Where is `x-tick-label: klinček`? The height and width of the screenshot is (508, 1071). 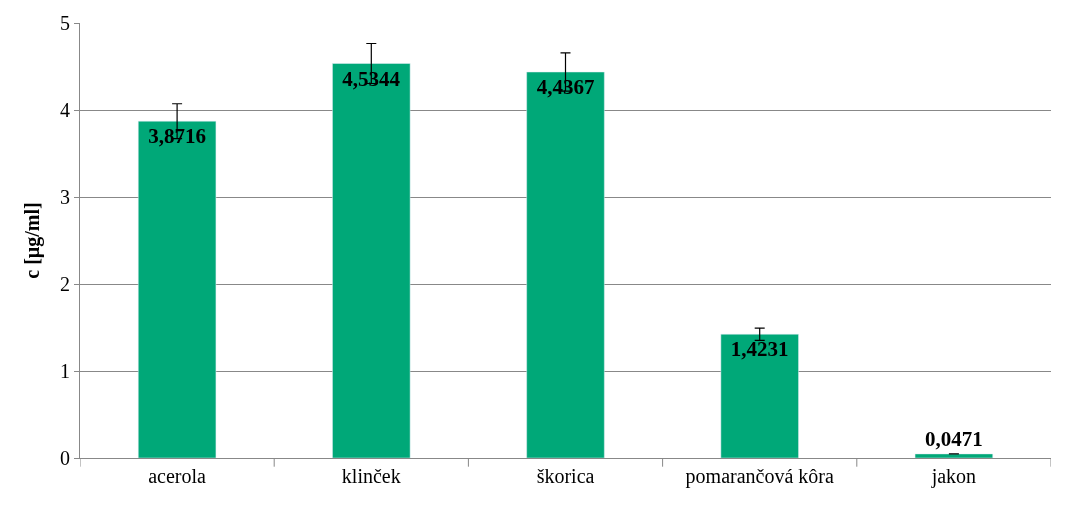 x-tick-label: klinček is located at coordinates (371, 476).